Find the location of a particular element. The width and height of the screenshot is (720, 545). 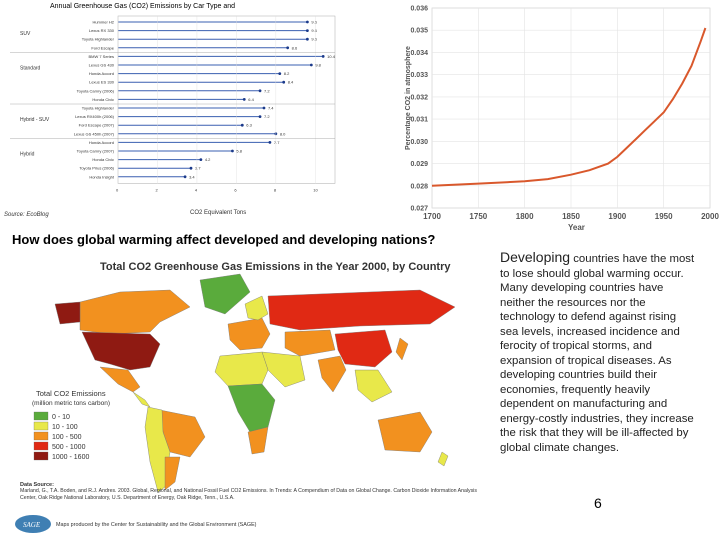

country-australia is located at coordinates (405, 432).